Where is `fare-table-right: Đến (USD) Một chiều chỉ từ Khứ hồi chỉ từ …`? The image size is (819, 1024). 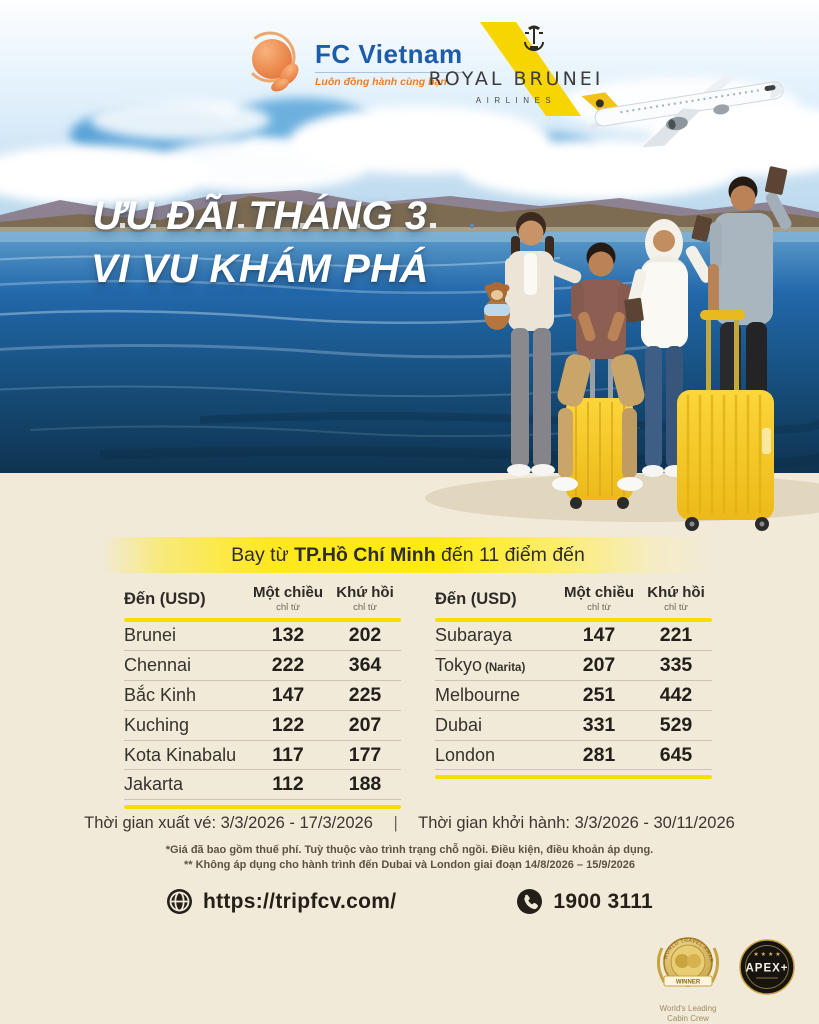
fare-table-right: Đến (USD) Một chiều chỉ từ Khứ hồi chỉ từ … is located at coordinates (573, 696).